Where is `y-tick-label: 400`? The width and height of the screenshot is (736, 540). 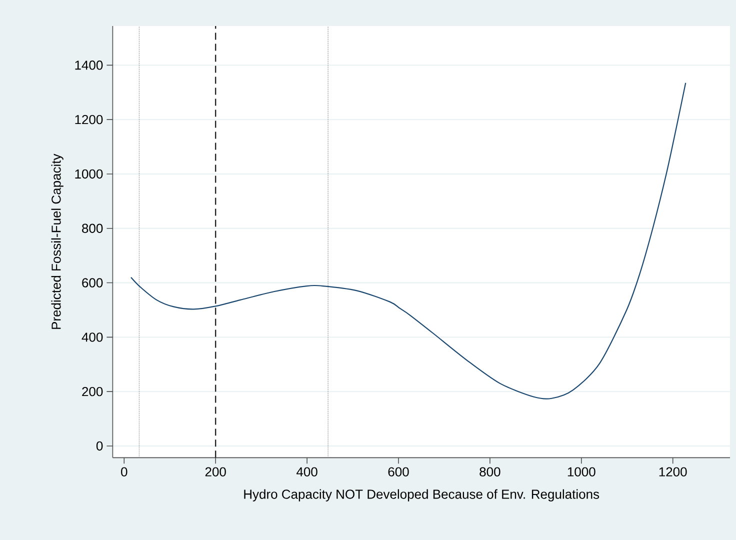
y-tick-label: 400 is located at coordinates (92, 337).